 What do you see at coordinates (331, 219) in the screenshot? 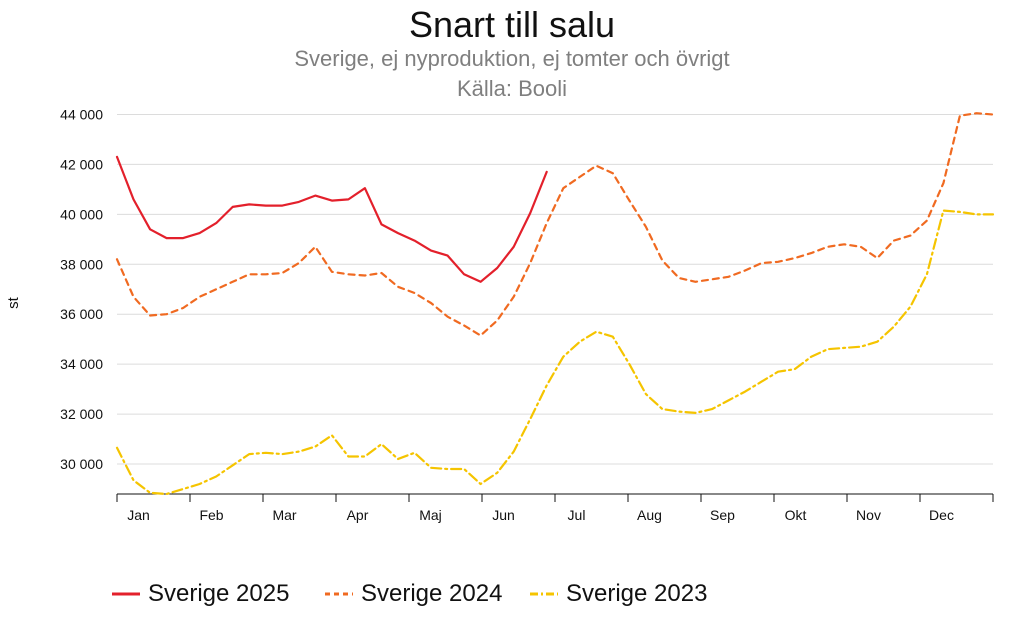
I see `series-line-sverige-2025` at bounding box center [331, 219].